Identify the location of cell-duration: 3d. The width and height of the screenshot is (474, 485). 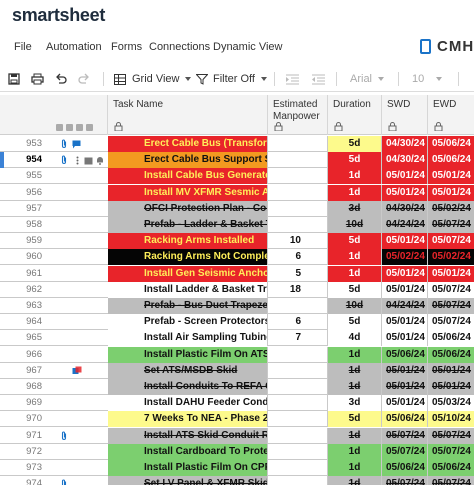
(355, 208).